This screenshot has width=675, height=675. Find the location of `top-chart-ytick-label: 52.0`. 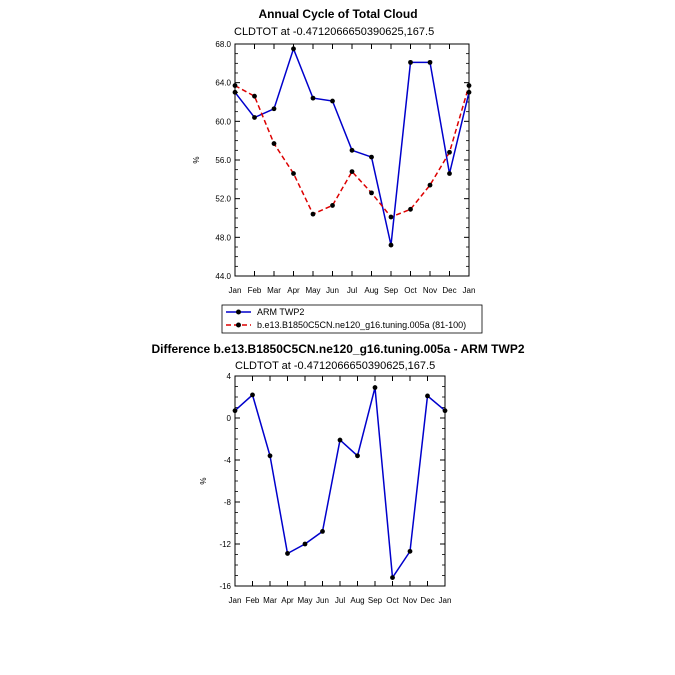

top-chart-ytick-label: 52.0 is located at coordinates (223, 199).